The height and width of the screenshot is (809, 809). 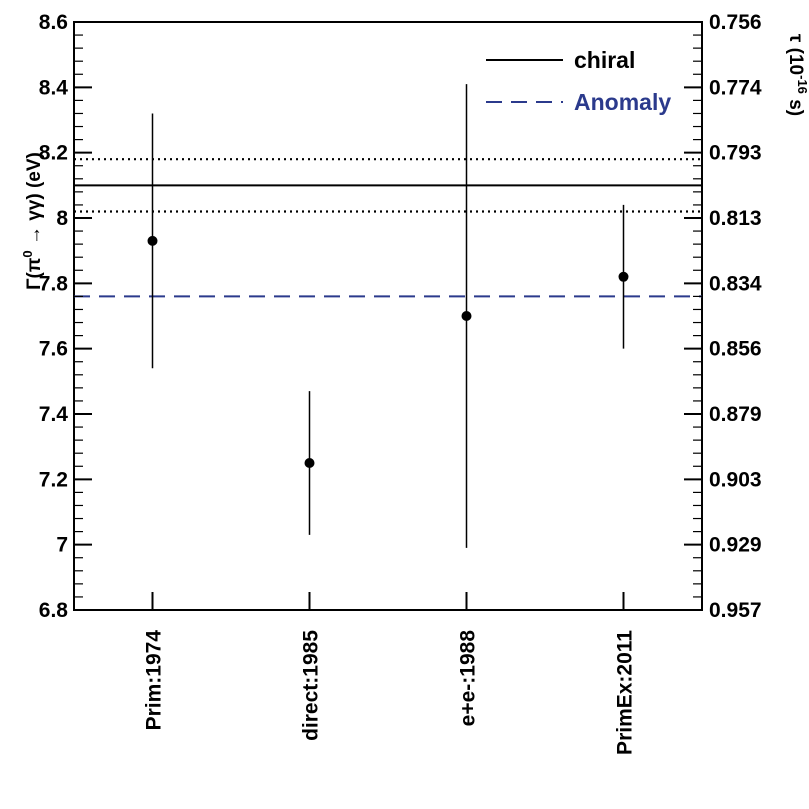 I want to click on y-tick-label: 7.6, so click(x=53, y=349).